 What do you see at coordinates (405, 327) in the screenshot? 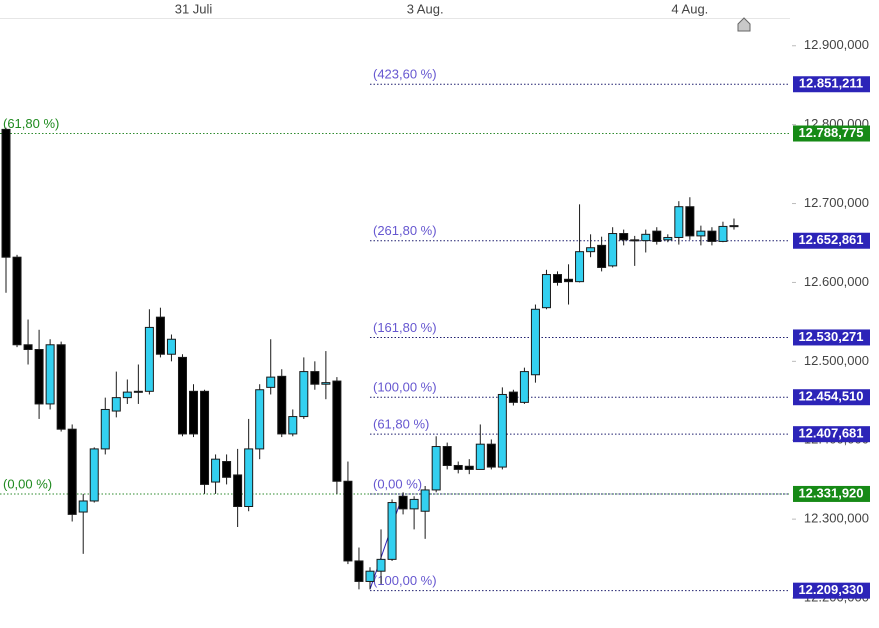
I see `fib-level-label: (161,80 %)` at bounding box center [405, 327].